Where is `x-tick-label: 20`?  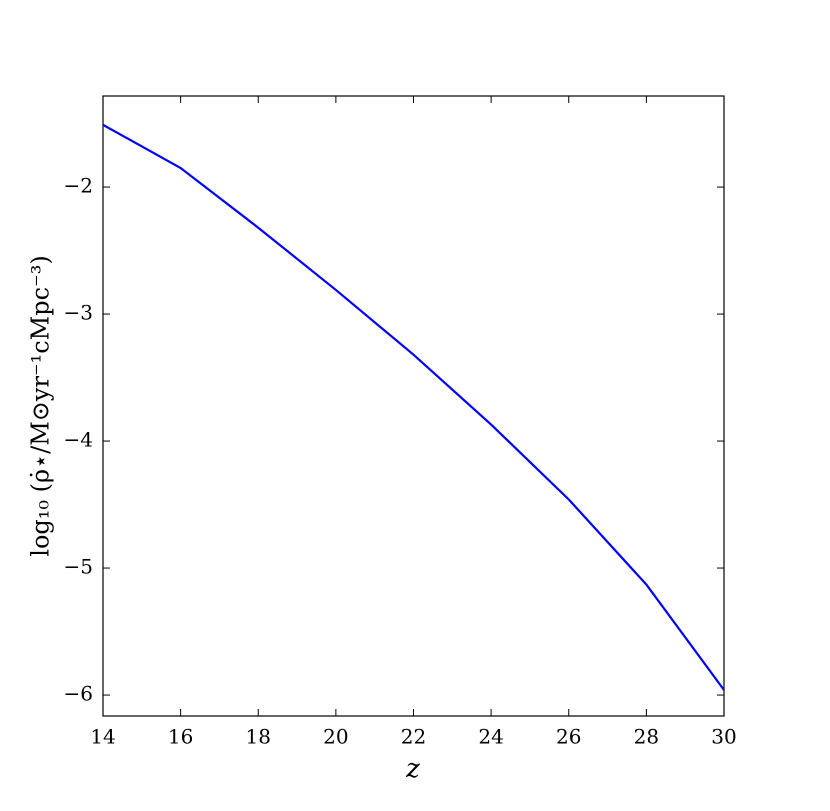
x-tick-label: 20 is located at coordinates (335, 737).